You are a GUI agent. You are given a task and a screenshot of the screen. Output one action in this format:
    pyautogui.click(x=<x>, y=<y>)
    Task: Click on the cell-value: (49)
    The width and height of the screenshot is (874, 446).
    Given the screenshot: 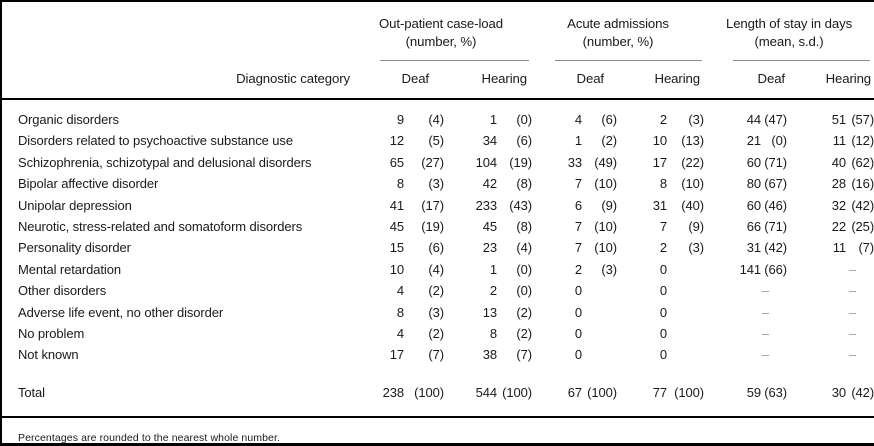 What is the action you would take?
    pyautogui.click(x=605, y=162)
    